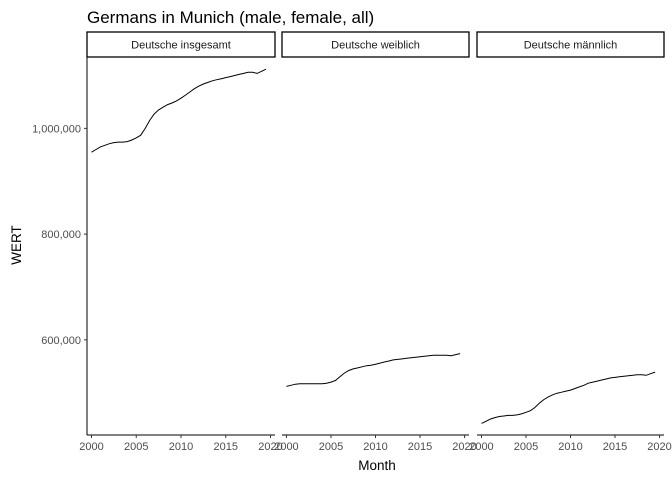  What do you see at coordinates (61, 341) in the screenshot?
I see `y-tick-label: 600,000` at bounding box center [61, 341].